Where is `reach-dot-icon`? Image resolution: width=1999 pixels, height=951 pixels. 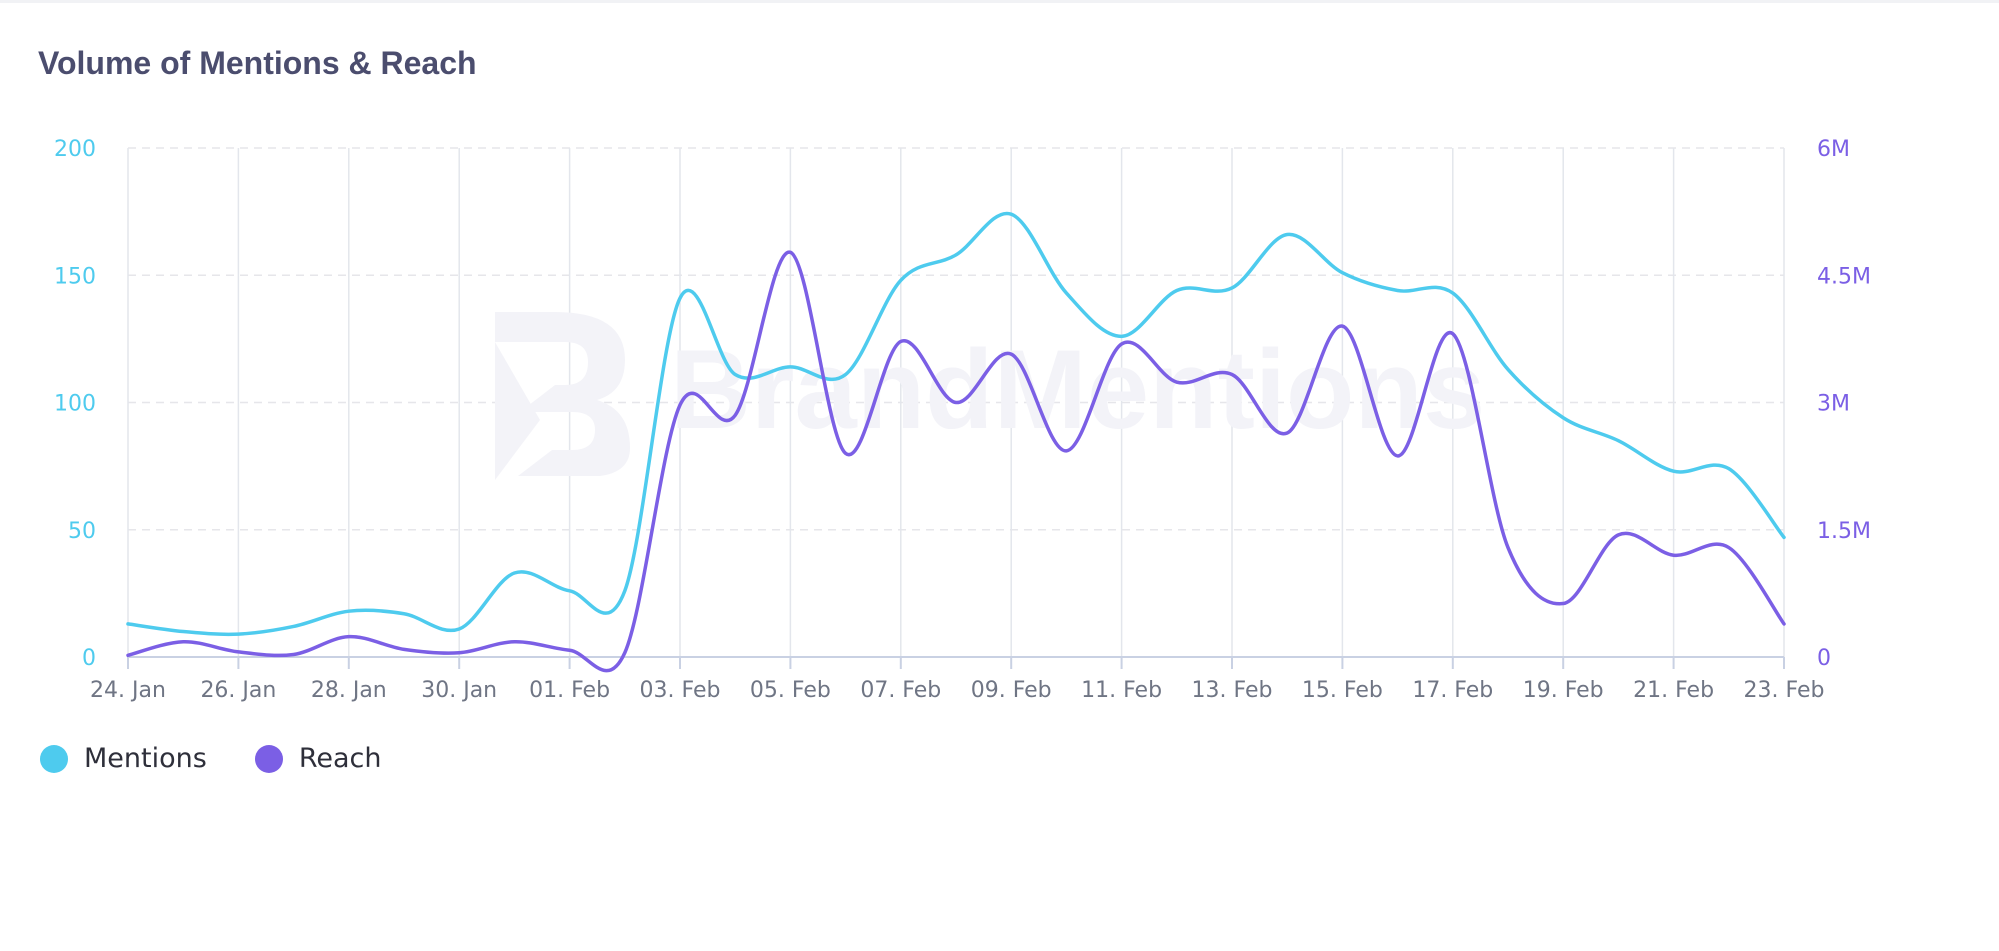
reach-dot-icon is located at coordinates (268, 758).